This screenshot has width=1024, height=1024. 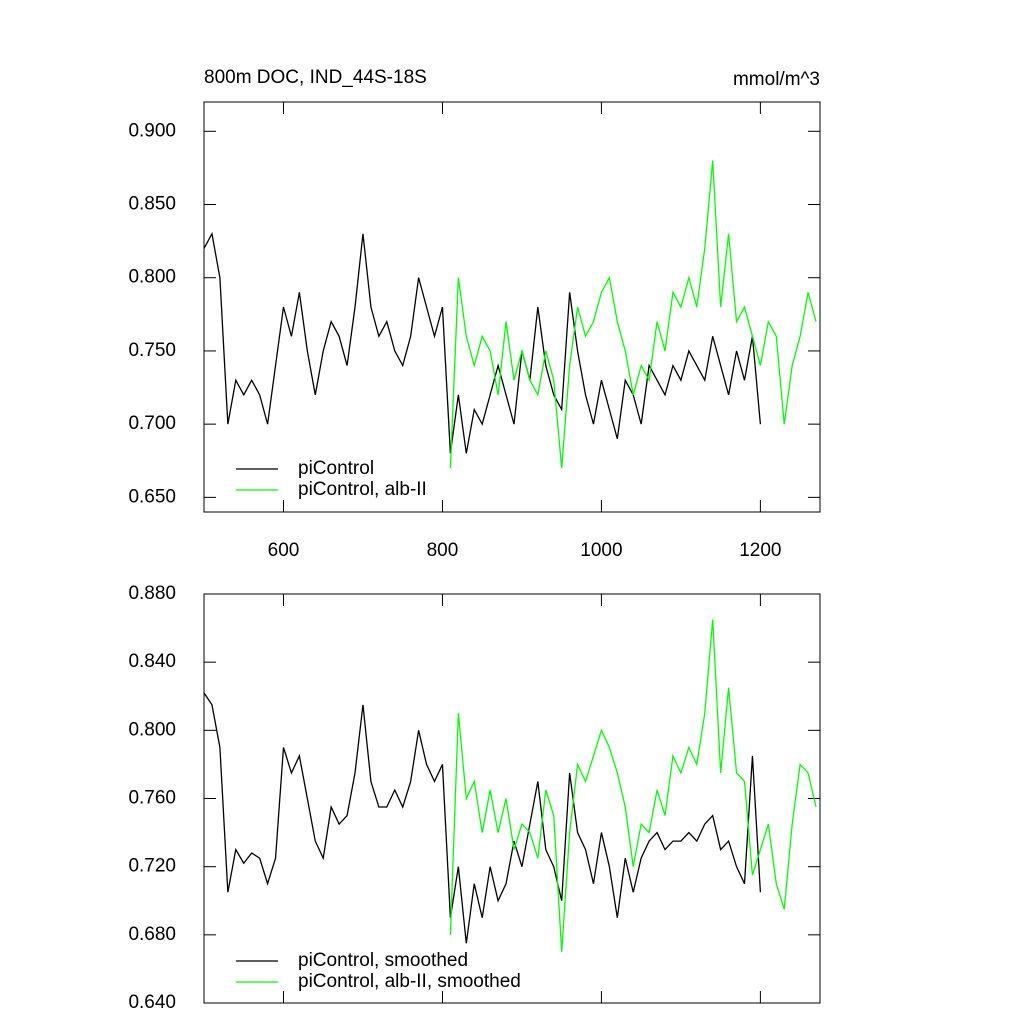 I want to click on legend-label: piControl, alb-II, smoothed, so click(x=409, y=981).